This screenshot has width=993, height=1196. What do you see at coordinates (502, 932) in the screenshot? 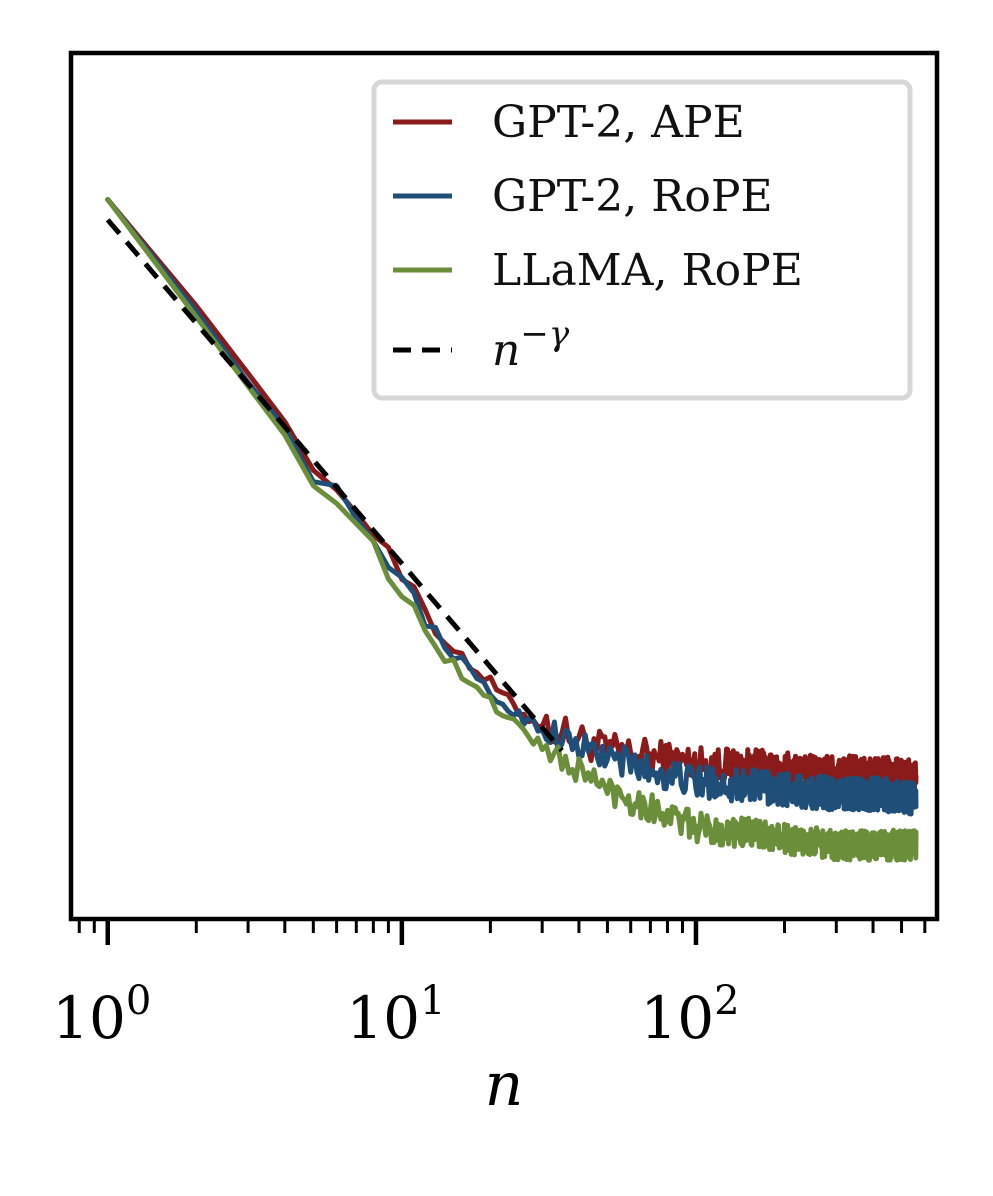
I see `x-ticks` at bounding box center [502, 932].